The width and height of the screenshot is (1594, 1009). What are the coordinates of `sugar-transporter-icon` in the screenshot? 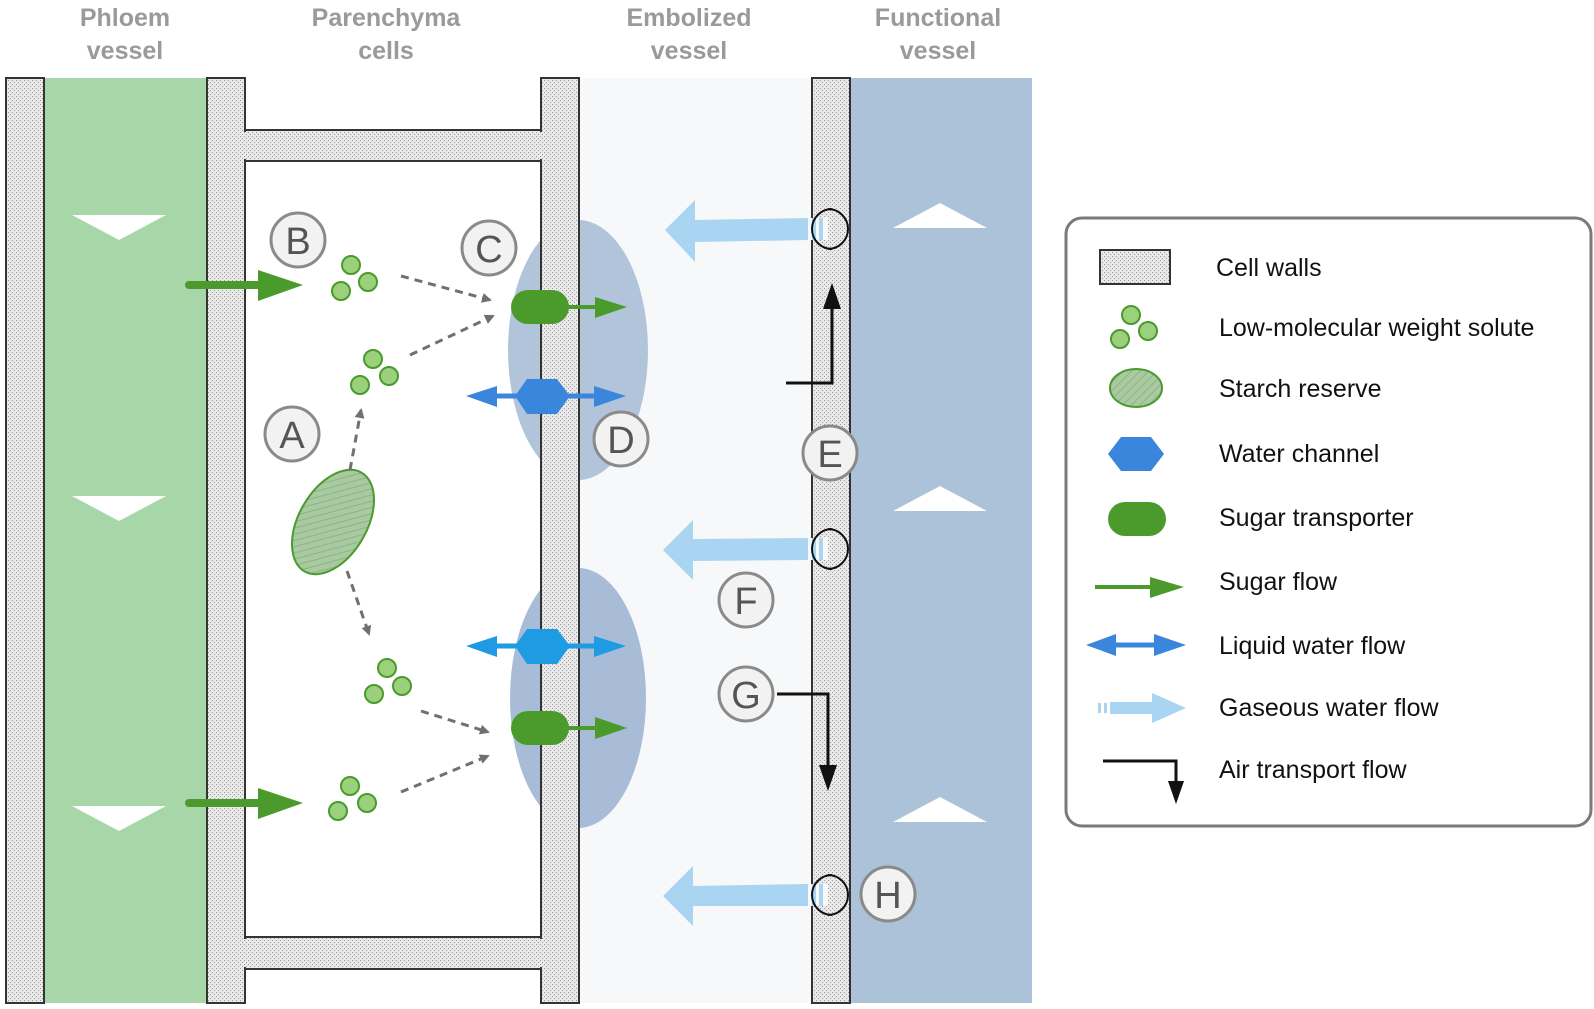 It's located at (1137, 519).